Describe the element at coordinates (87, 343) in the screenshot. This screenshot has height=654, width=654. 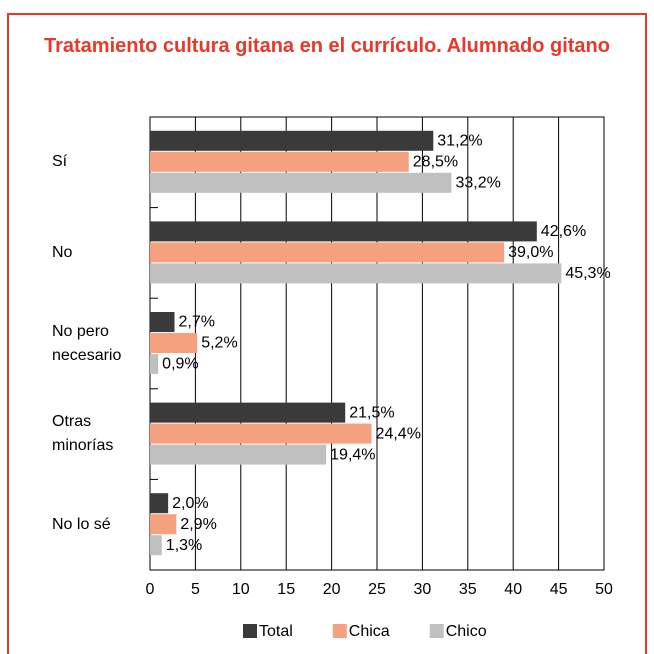
I see `y-tick-label: No pero necesario` at that location.